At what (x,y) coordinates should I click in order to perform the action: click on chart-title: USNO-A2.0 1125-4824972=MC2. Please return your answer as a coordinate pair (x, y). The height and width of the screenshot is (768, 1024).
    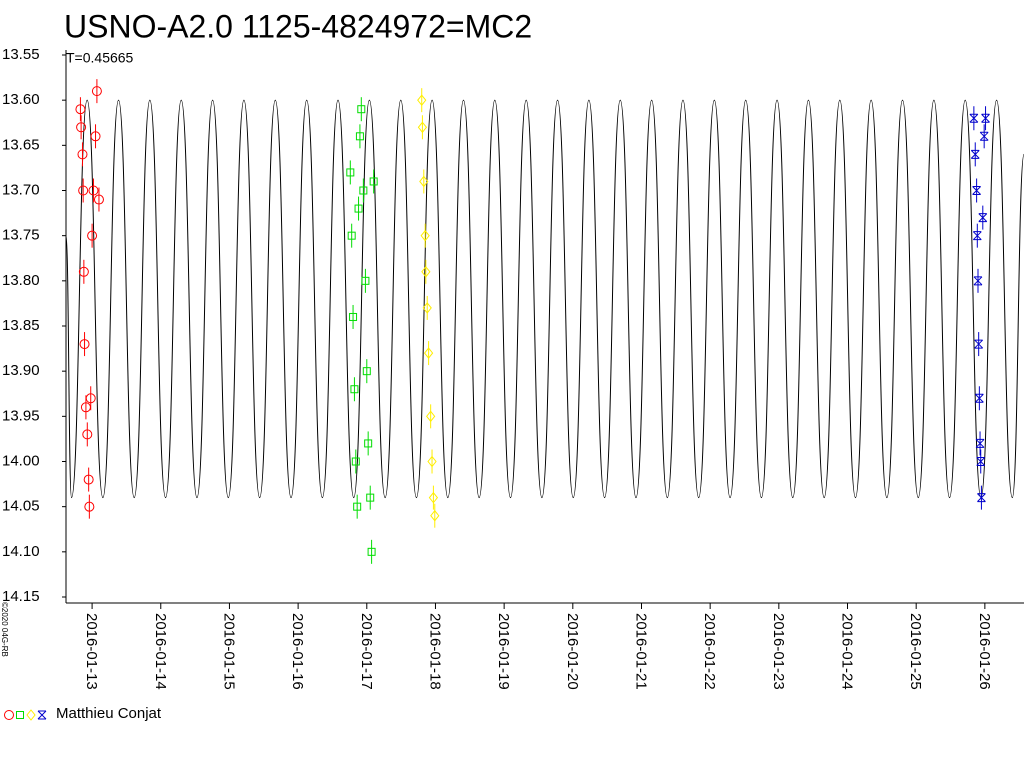
    Looking at the image, I should click on (298, 26).